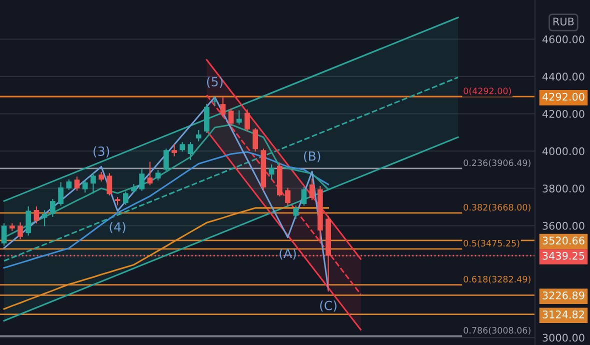 This screenshot has width=590, height=345. I want to click on annotation: (5), so click(215, 82).